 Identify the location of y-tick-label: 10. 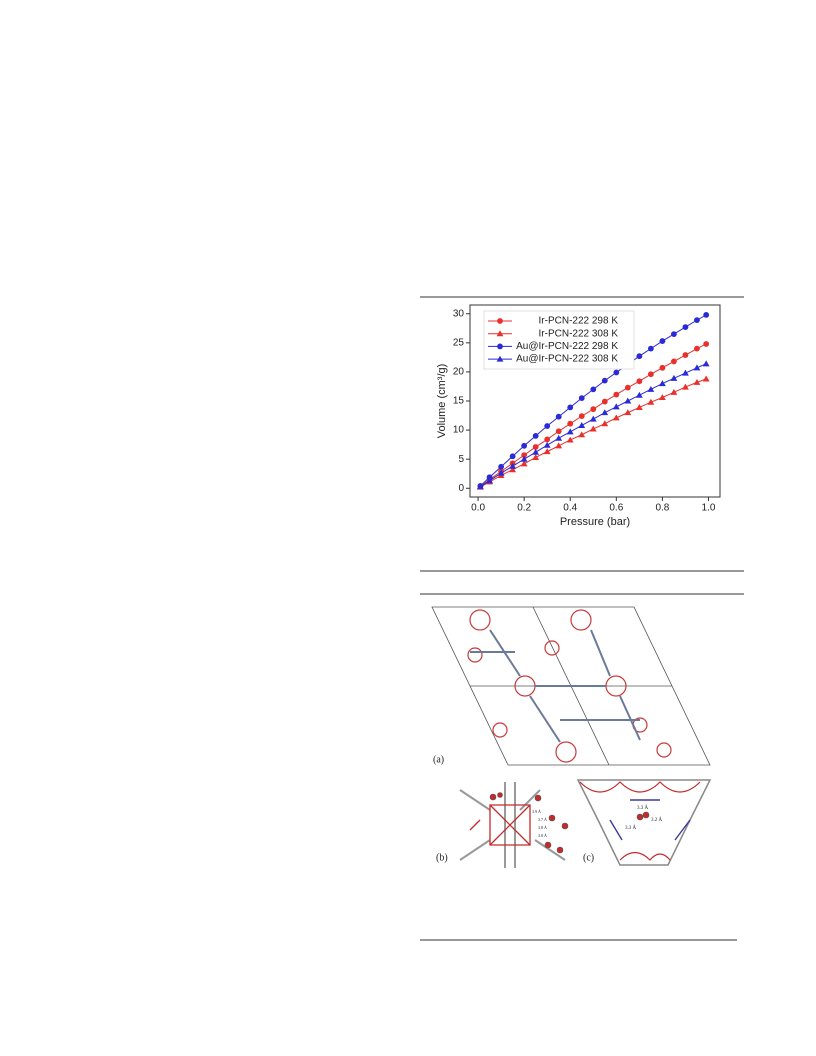
(459, 430).